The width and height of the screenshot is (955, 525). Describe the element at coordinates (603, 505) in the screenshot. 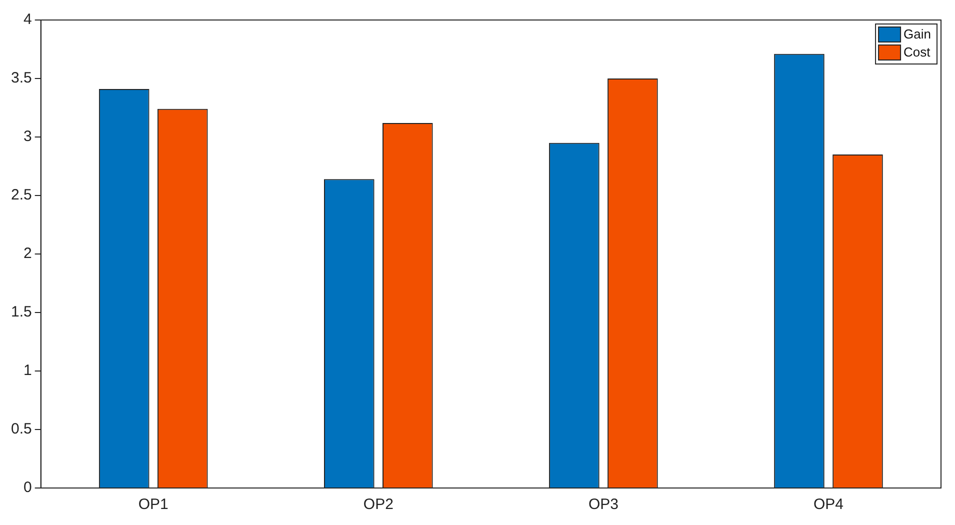

I see `x-tick-label: OP3` at that location.